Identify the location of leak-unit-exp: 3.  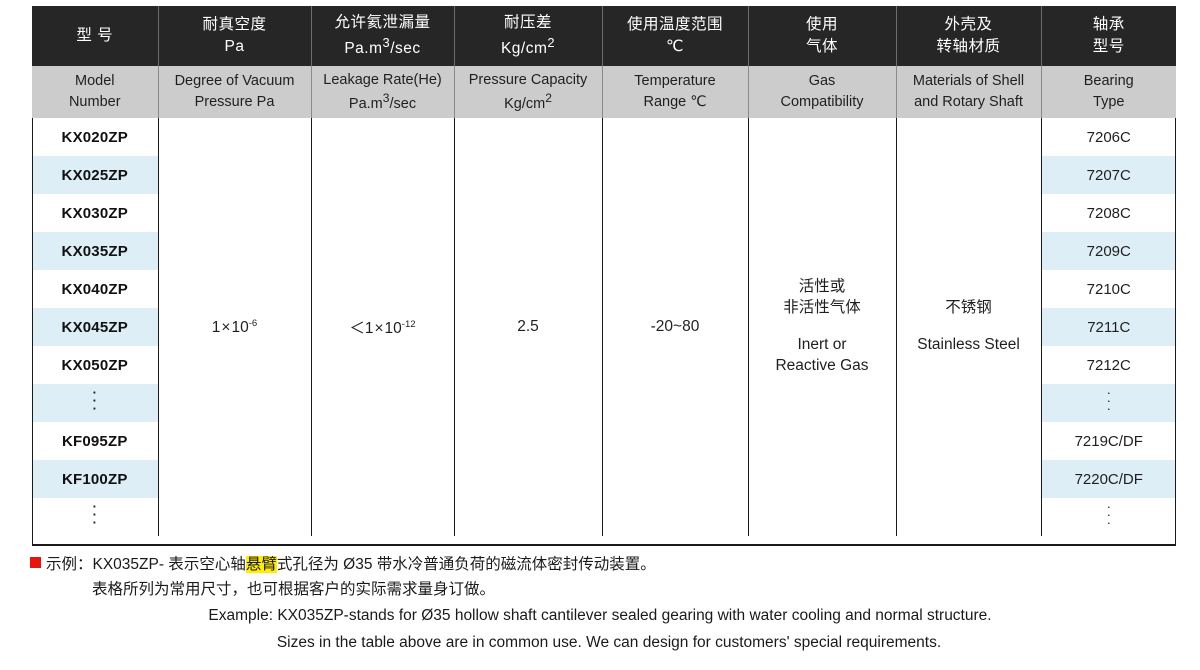
(386, 42).